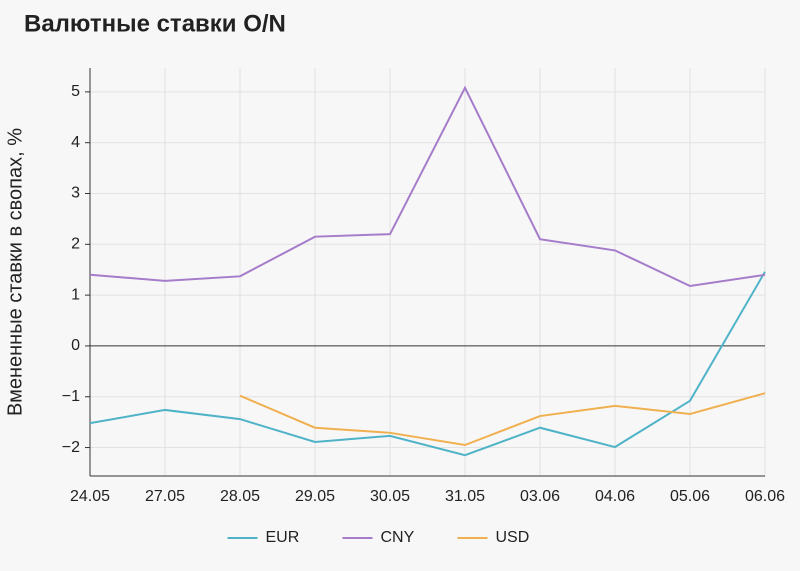 This screenshot has width=800, height=571. What do you see at coordinates (75, 193) in the screenshot?
I see `y-tick-label: 3` at bounding box center [75, 193].